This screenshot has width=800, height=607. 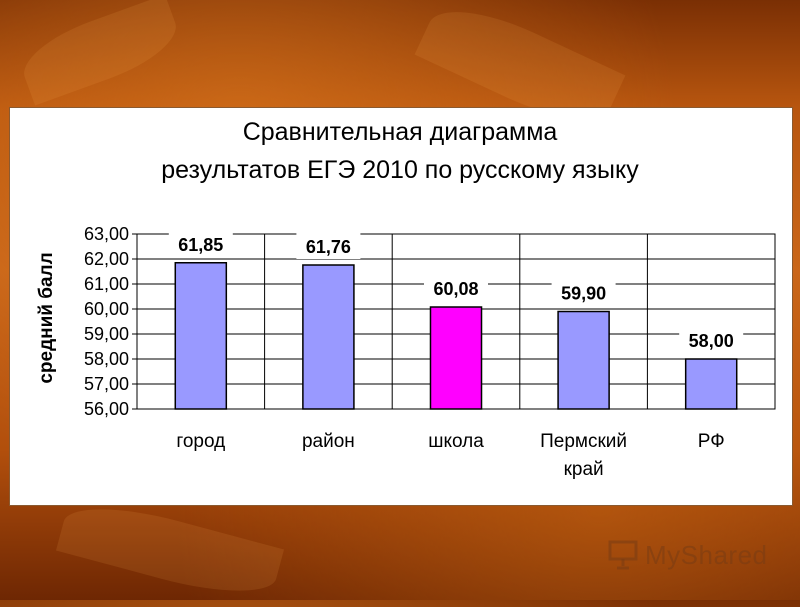 I want to click on y-axis-title: средний балл, so click(x=46, y=317).